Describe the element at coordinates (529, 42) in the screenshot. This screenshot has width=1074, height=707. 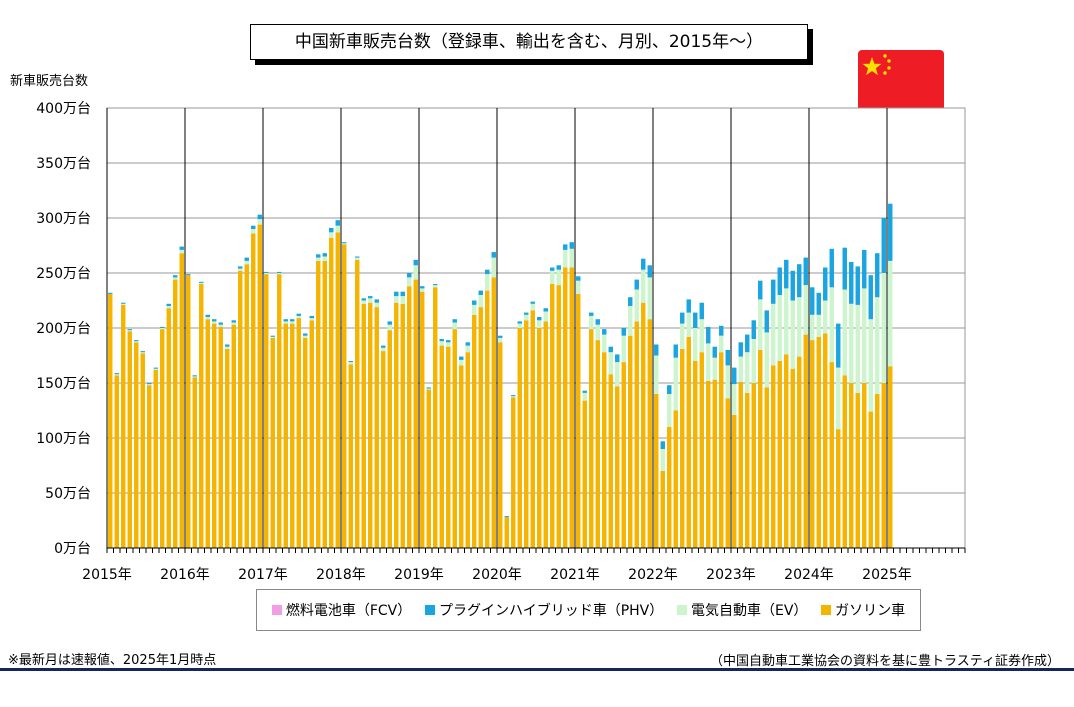
I see `chart-title: 中国新車販売台数（登録車、輸出を含む、月別、2015年～）` at that location.